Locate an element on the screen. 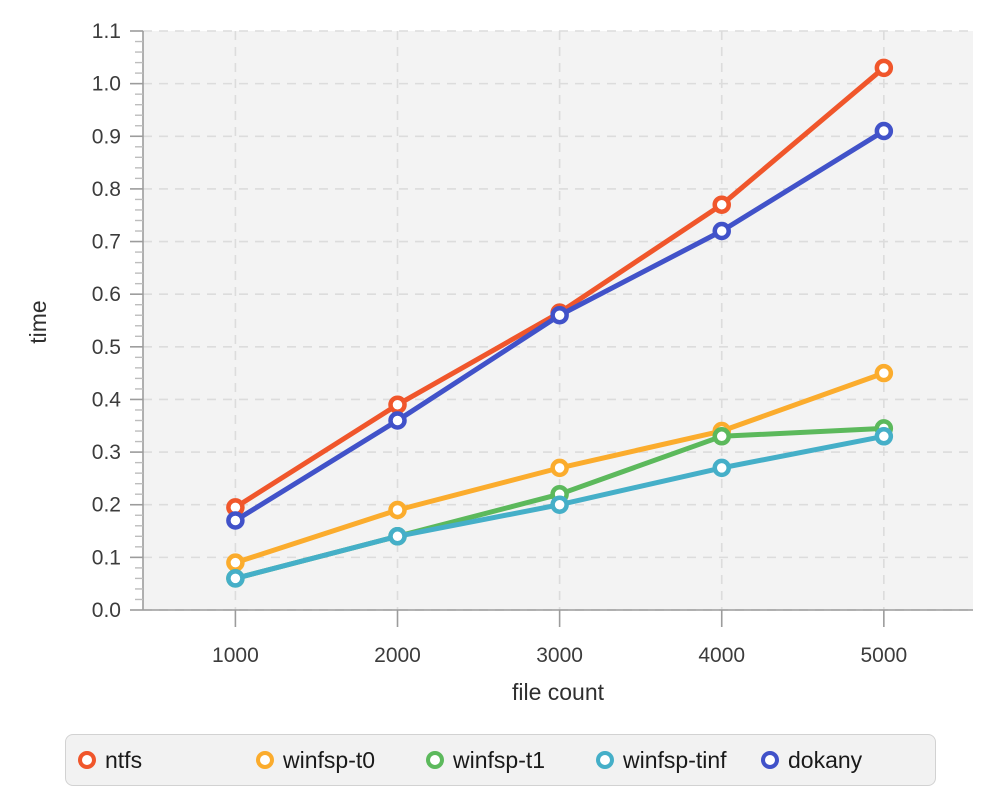 The height and width of the screenshot is (800, 1000). y-axis-title: time is located at coordinates (38, 321).